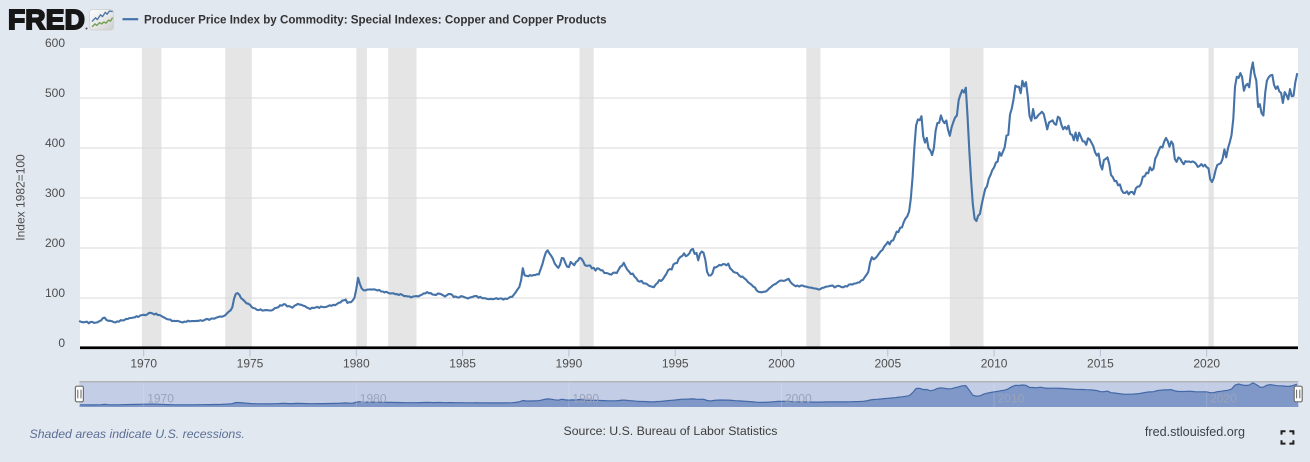 Image resolution: width=1310 pixels, height=462 pixels. I want to click on svg-text: 600, so click(55, 43).